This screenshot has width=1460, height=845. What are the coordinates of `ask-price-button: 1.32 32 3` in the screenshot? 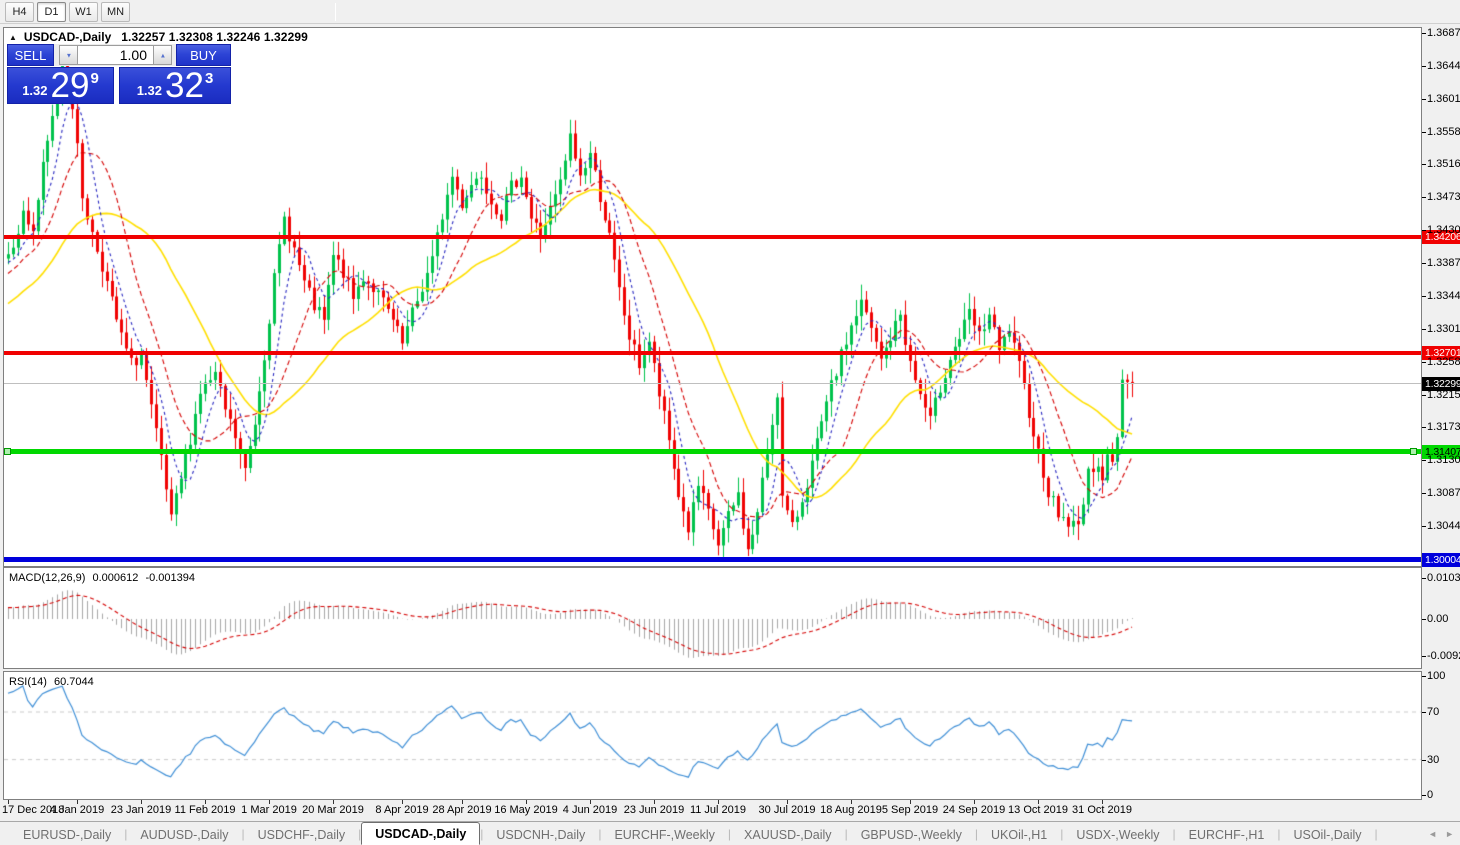 It's located at (175, 85).